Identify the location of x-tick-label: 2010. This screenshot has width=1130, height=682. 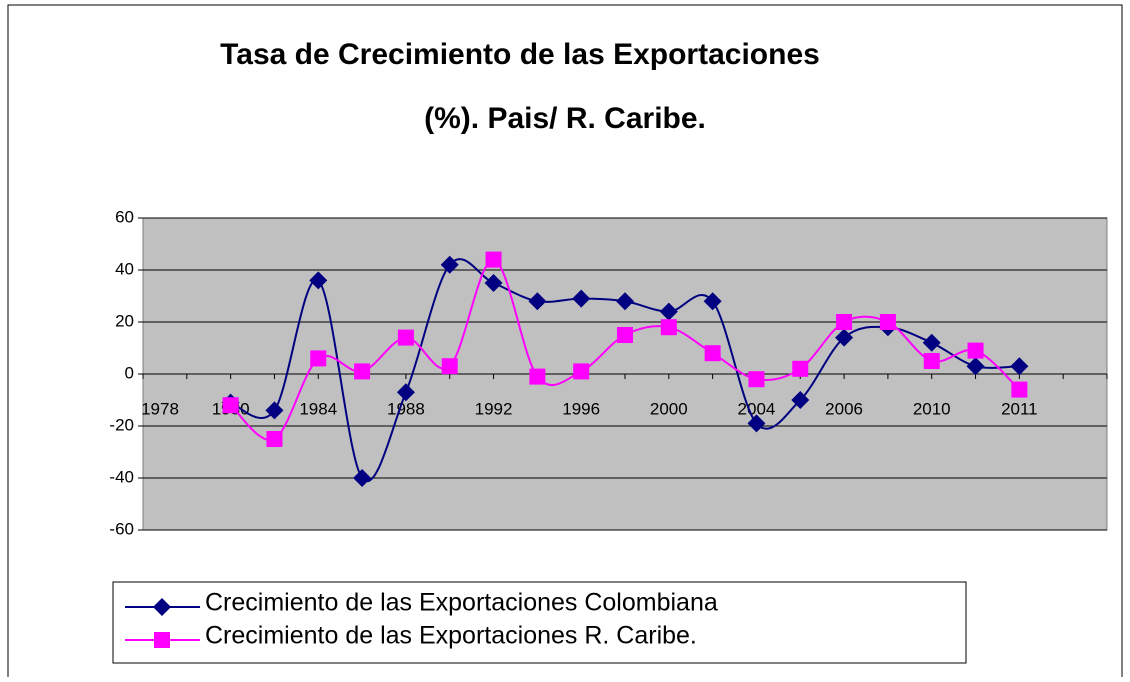
(932, 408).